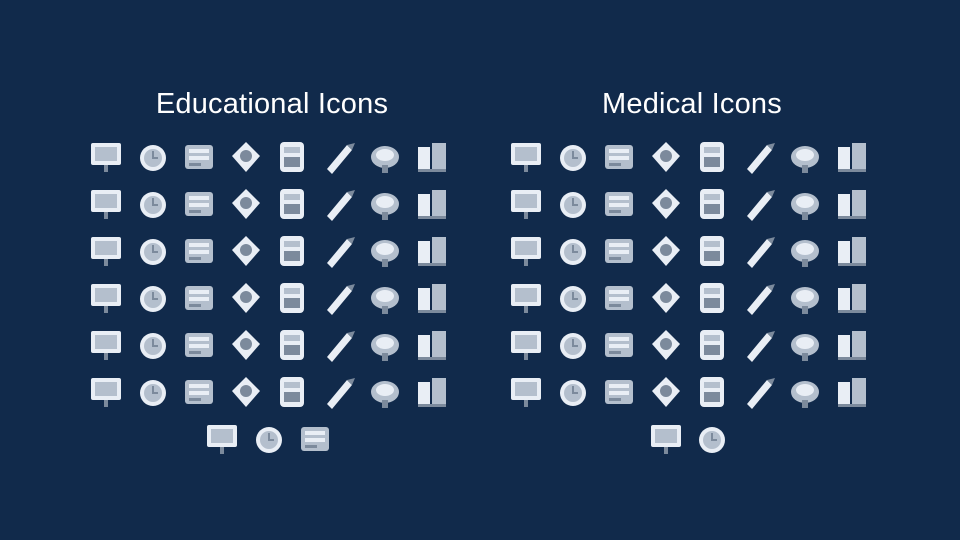 This screenshot has height=540, width=960. What do you see at coordinates (712, 392) in the screenshot?
I see `doctor-icon` at bounding box center [712, 392].